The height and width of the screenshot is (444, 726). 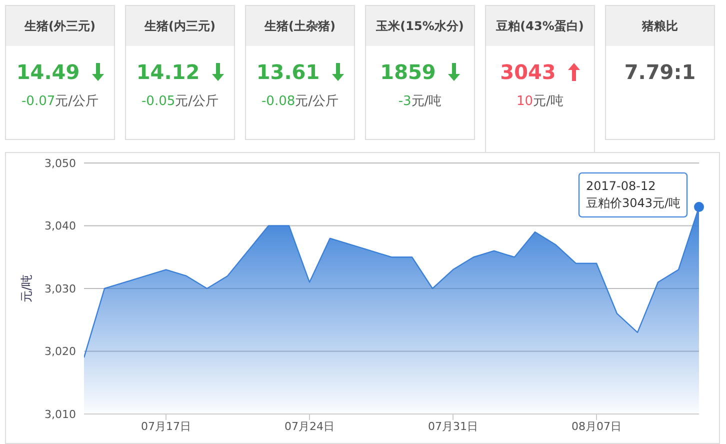 I want to click on text: 14.49, so click(x=48, y=72).